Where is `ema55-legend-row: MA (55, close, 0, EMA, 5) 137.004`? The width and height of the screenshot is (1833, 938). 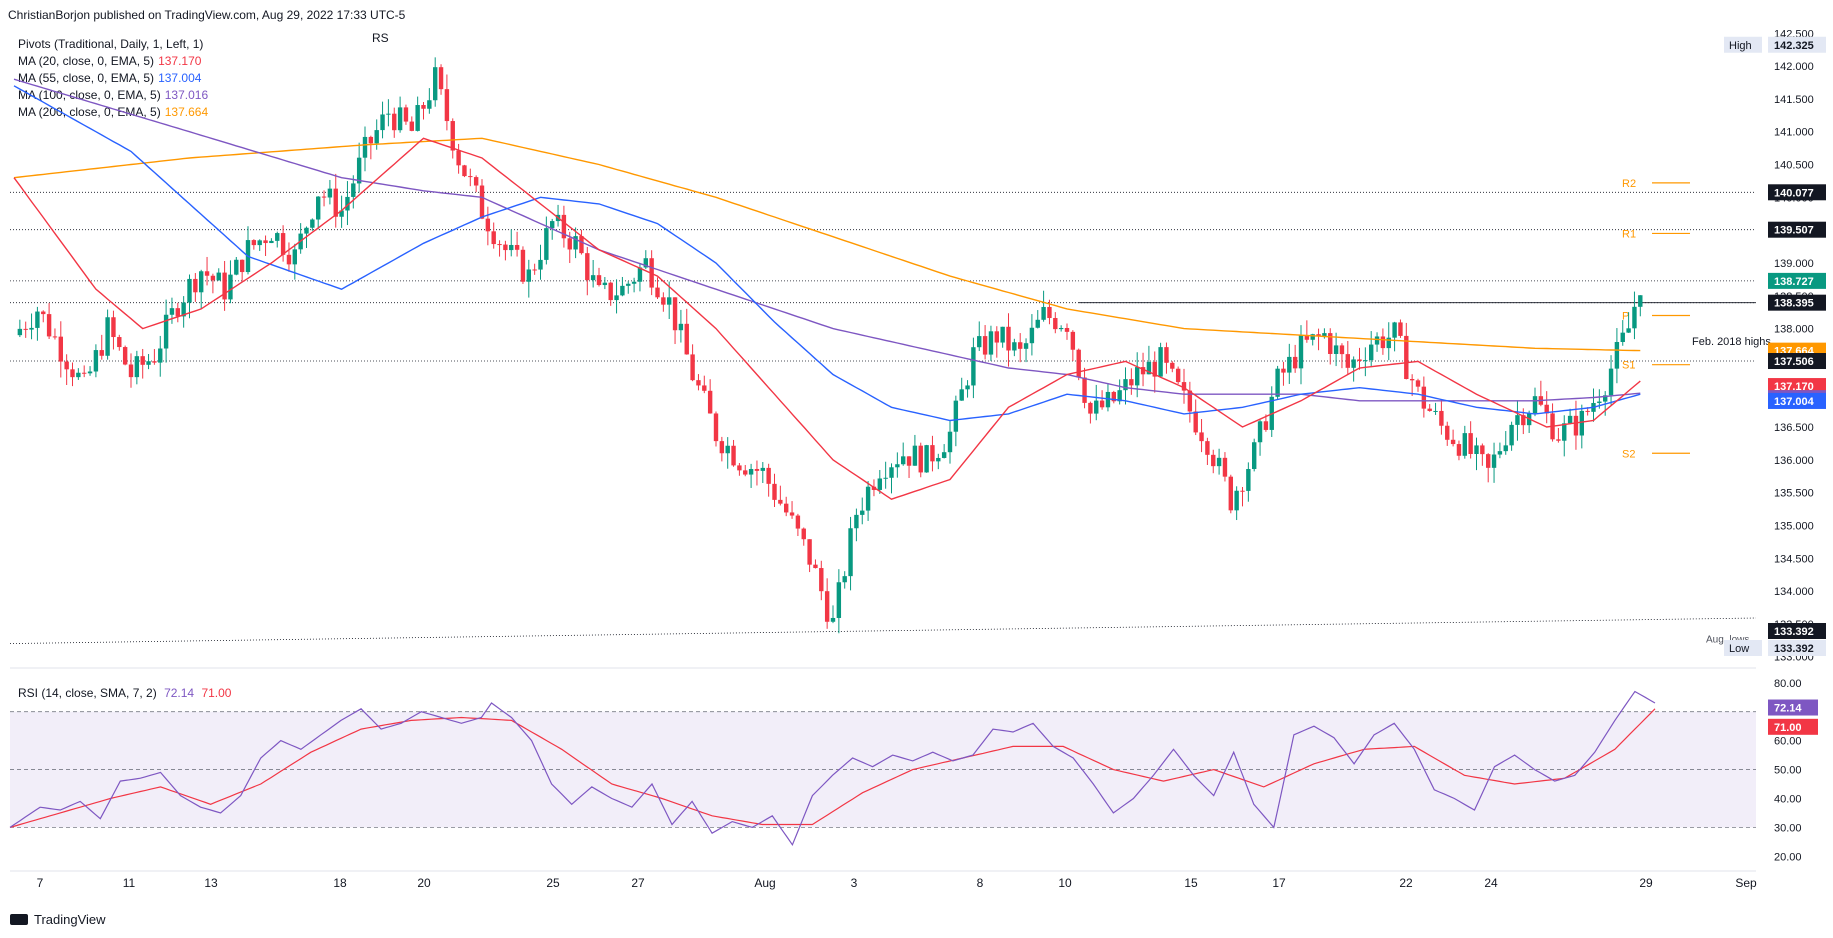
ema55-legend-row: MA (55, close, 0, EMA, 5) 137.004 is located at coordinates (113, 78).